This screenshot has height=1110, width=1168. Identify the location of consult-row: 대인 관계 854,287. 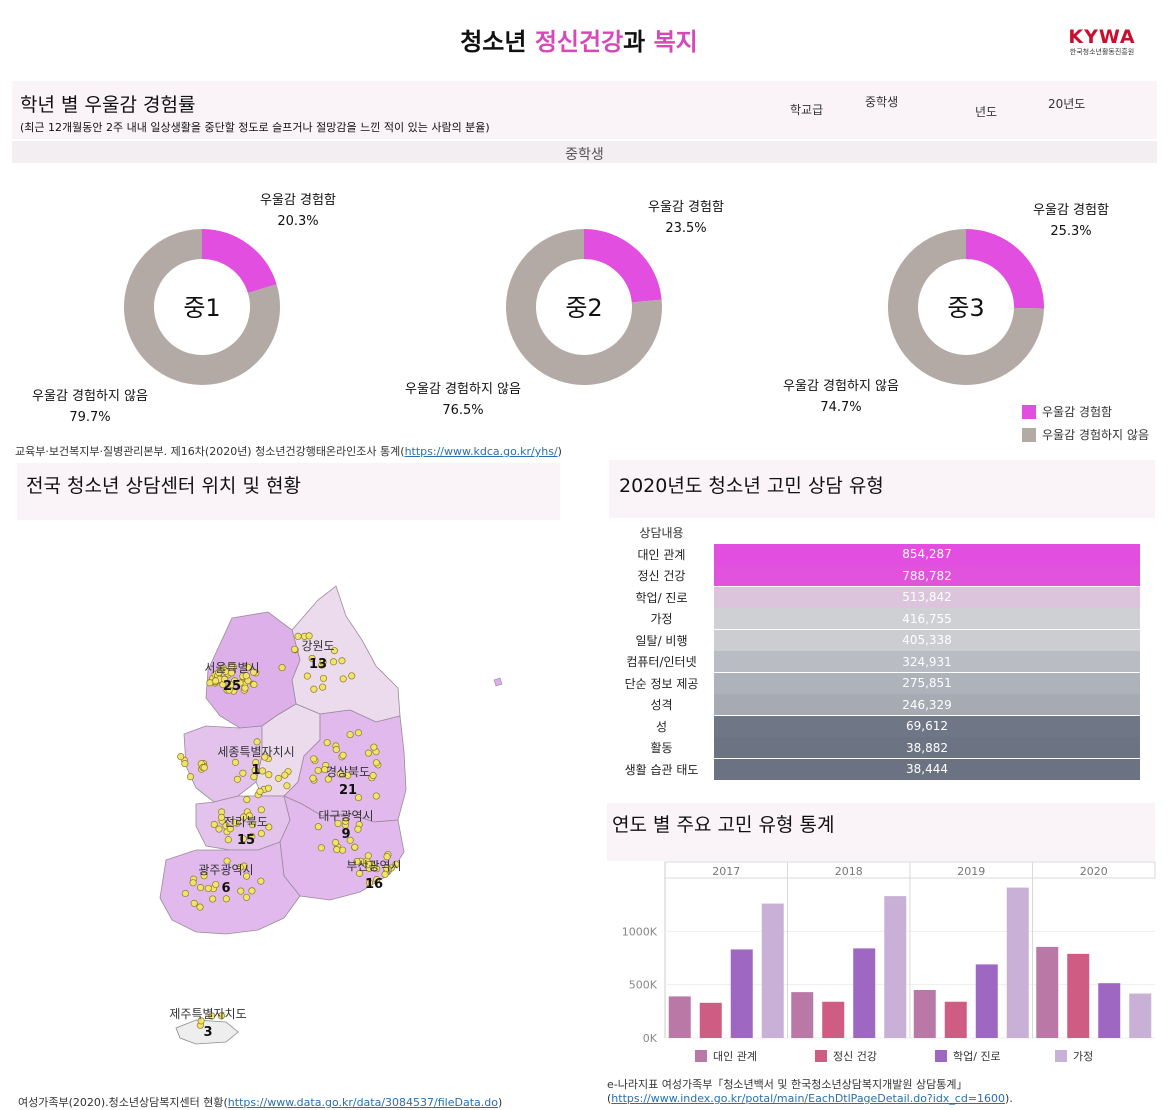
(881, 554).